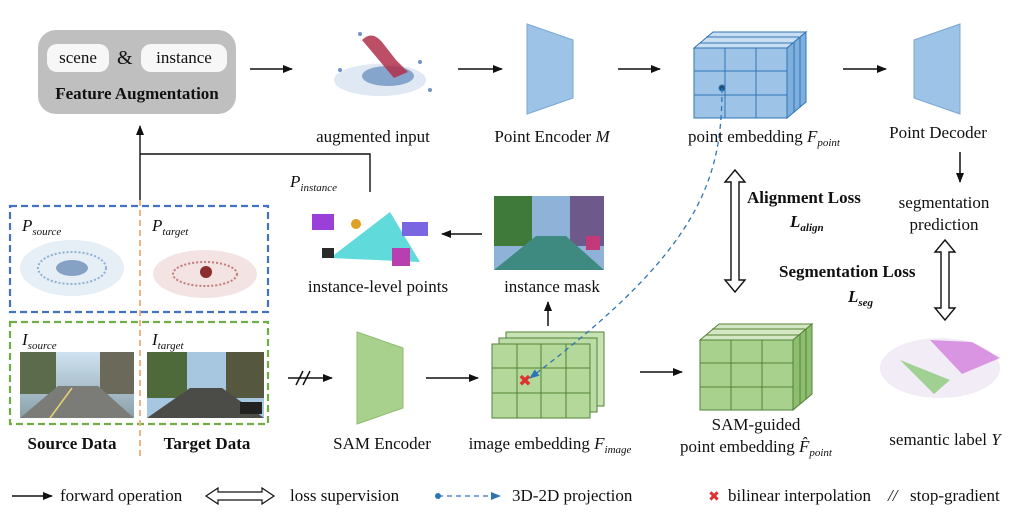 This screenshot has height=512, width=1024. What do you see at coordinates (205, 274) in the screenshot?
I see `target-pointcloud` at bounding box center [205, 274].